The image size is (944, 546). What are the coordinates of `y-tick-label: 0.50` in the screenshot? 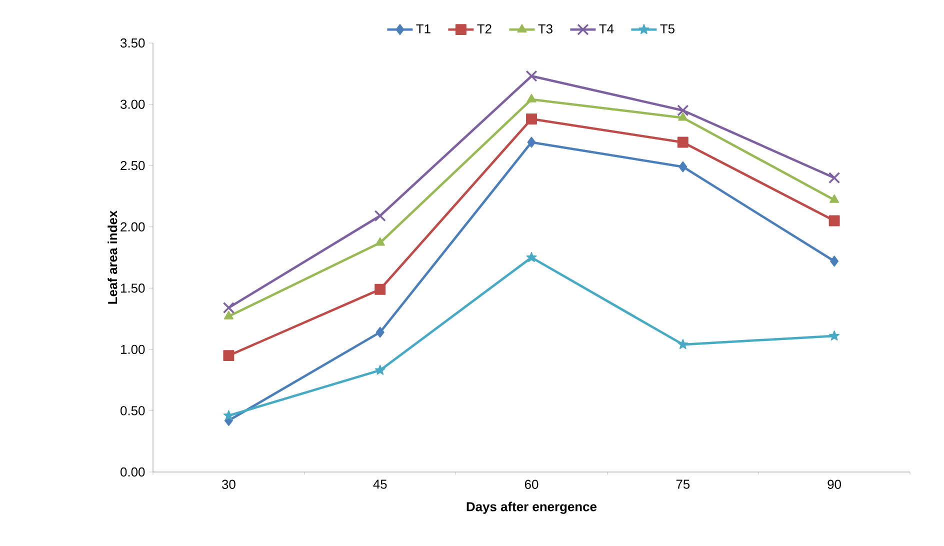 It's located at (132, 411).